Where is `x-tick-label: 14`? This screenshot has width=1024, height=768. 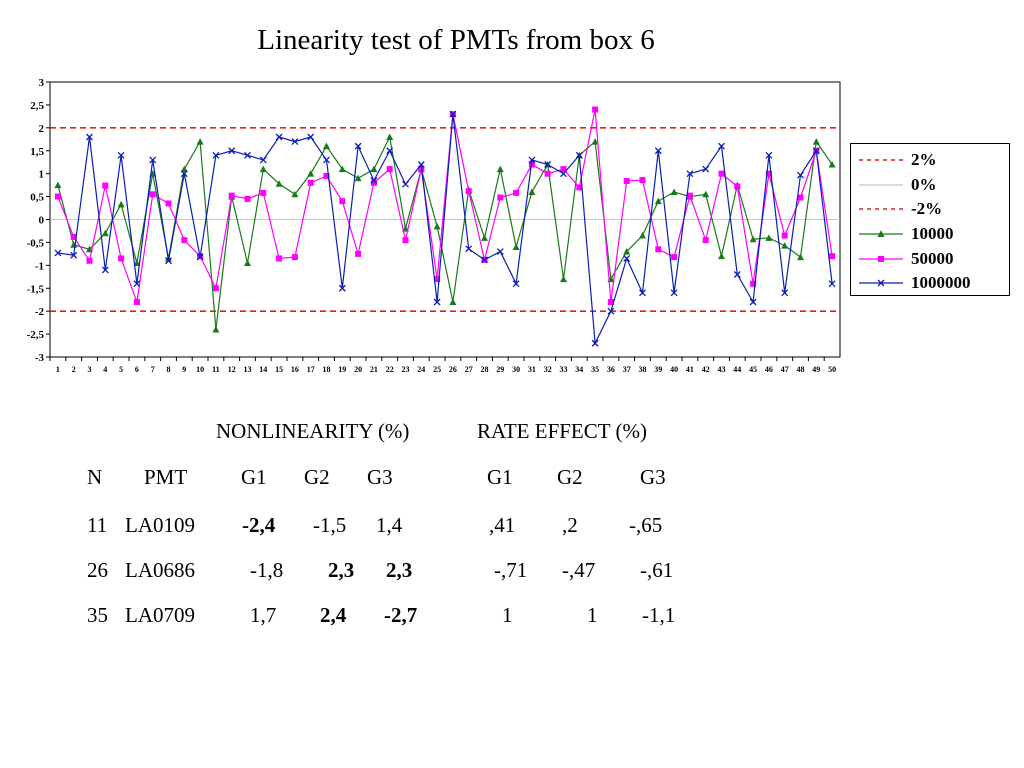 x-tick-label: 14 is located at coordinates (263, 369).